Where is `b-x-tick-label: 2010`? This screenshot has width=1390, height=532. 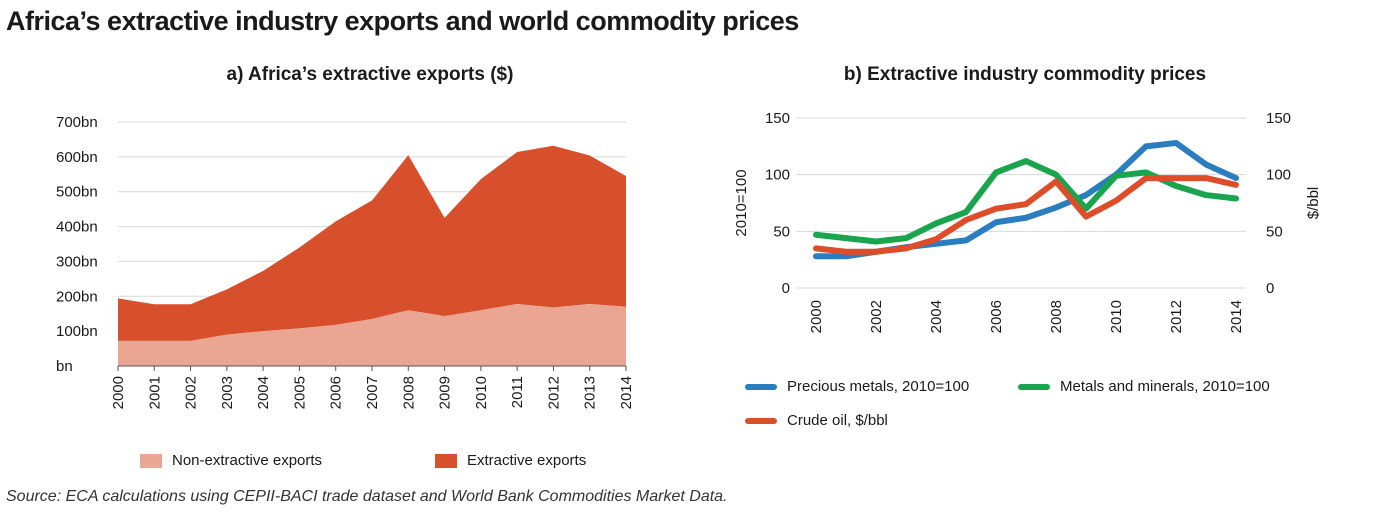
b-x-tick-label: 2010 is located at coordinates (1116, 316).